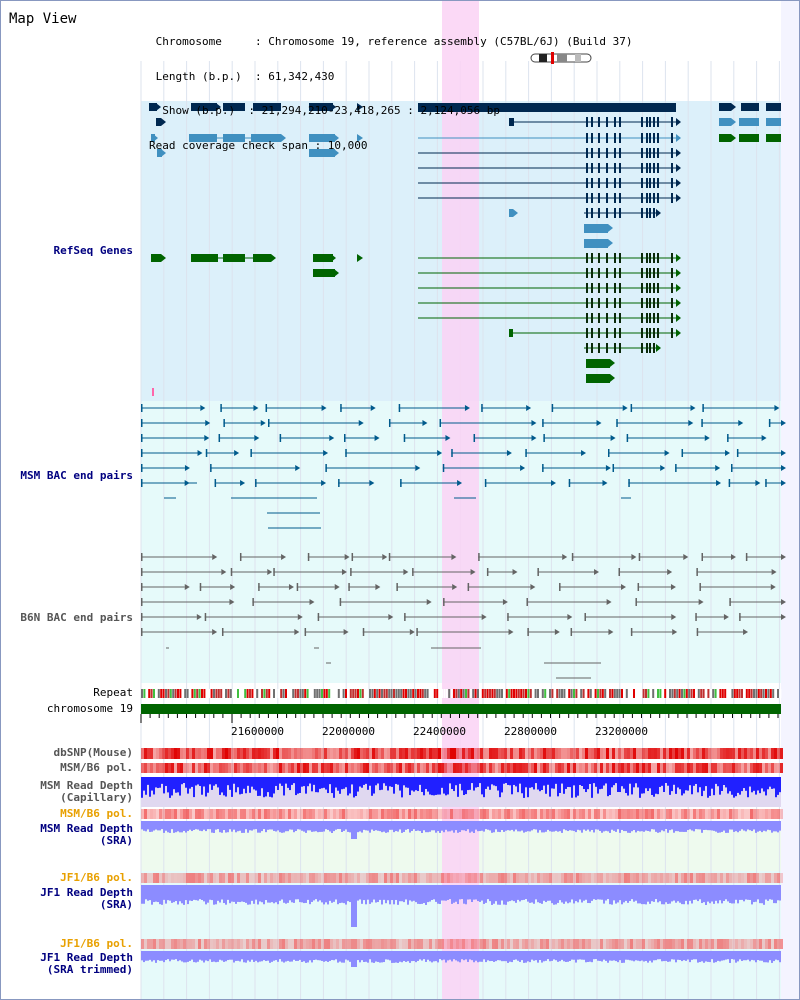  I want to click on dbsnp-track-label: dbSNP(Mouse), so click(93, 752).